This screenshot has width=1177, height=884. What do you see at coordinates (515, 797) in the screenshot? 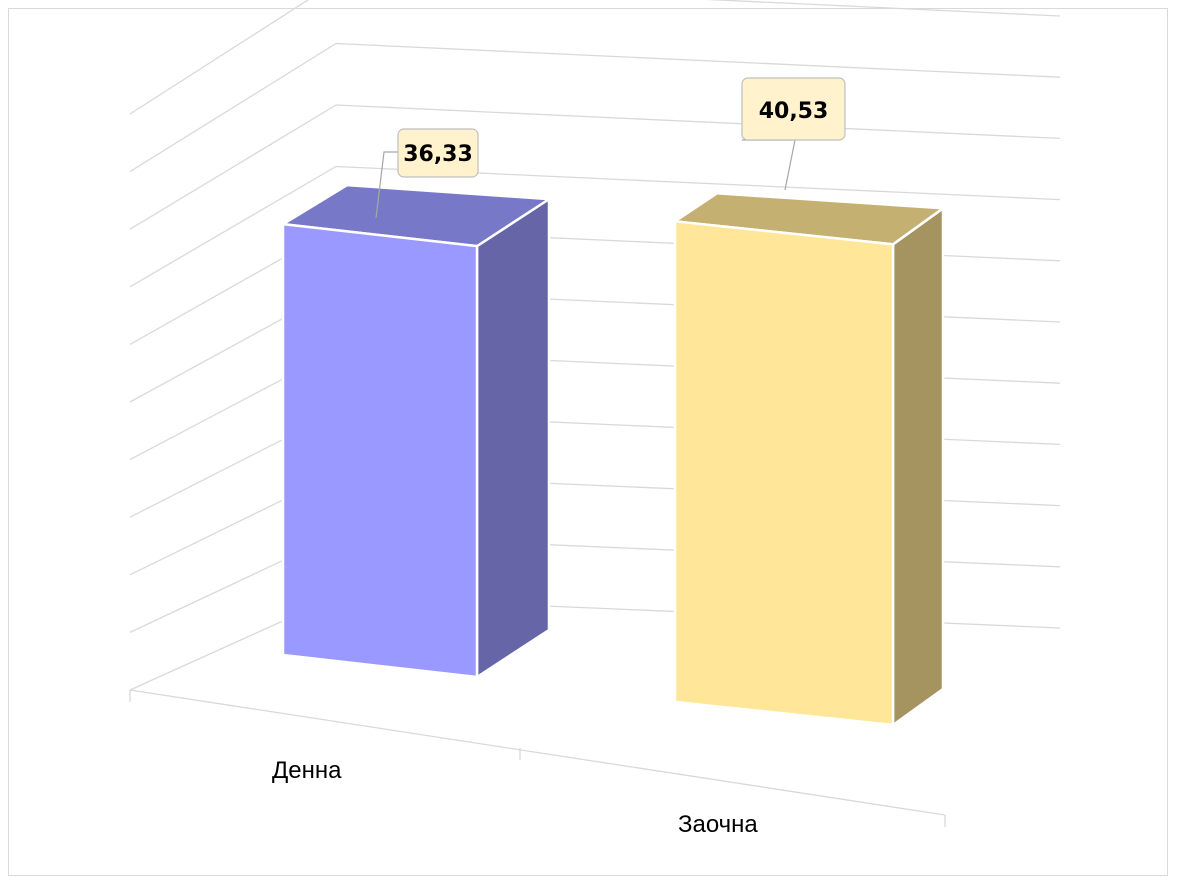
I see `category-labels: Денна Заочна` at bounding box center [515, 797].